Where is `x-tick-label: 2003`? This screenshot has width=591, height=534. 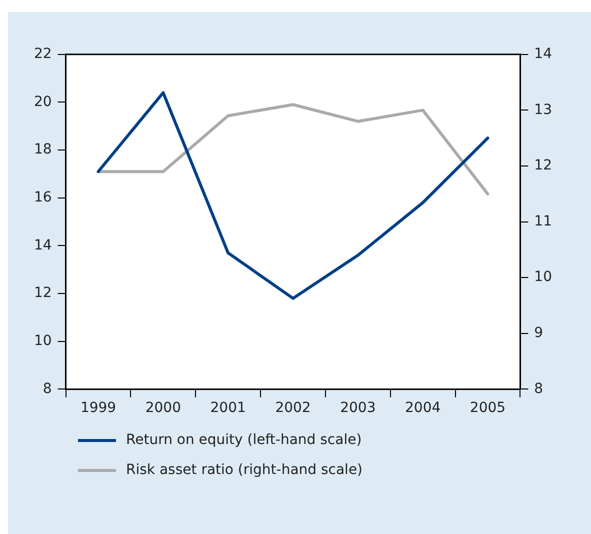
x-tick-label: 2003 is located at coordinates (358, 408).